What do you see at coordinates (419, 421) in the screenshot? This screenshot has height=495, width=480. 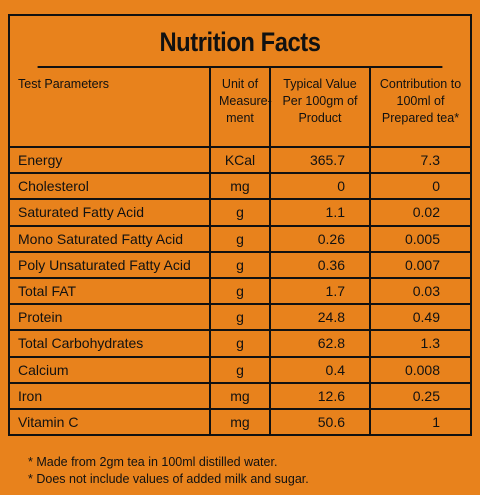 I see `table-cell: 1` at bounding box center [419, 421].